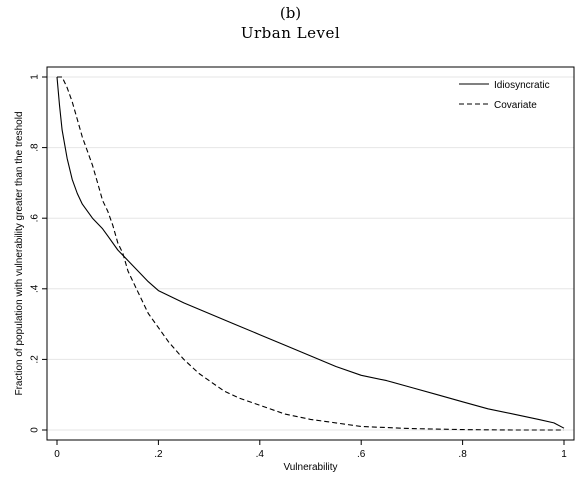 The width and height of the screenshot is (581, 478). What do you see at coordinates (35, 147) in the screenshot?
I see `y-tick-label: .8` at bounding box center [35, 147].